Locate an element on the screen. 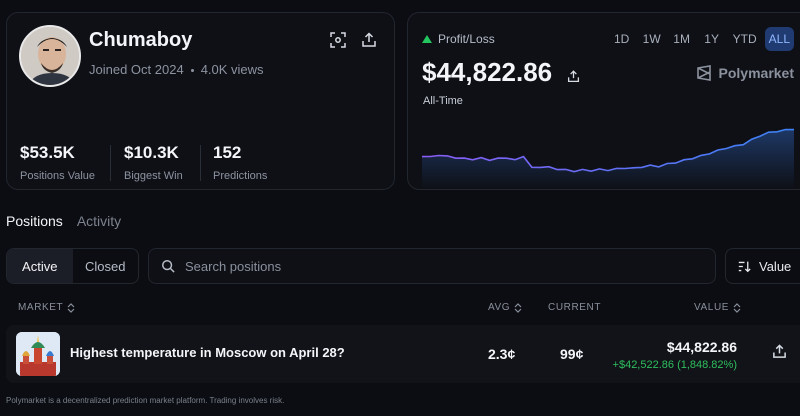 The image size is (800, 416). joined-date: Joined Oct 2024 is located at coordinates (136, 69).